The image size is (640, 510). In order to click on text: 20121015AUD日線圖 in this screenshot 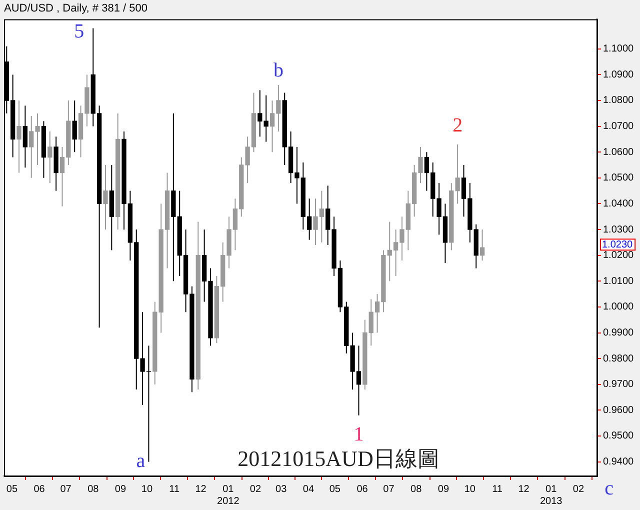, I will do `click(339, 458)`.